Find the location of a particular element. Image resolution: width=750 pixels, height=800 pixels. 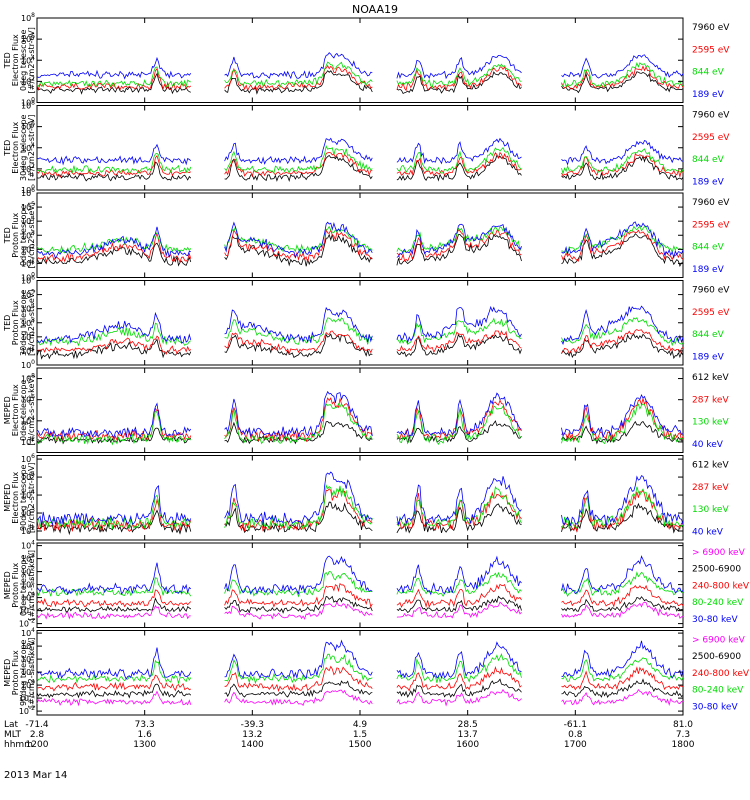

legend-entry: 844 eV is located at coordinates (708, 335).